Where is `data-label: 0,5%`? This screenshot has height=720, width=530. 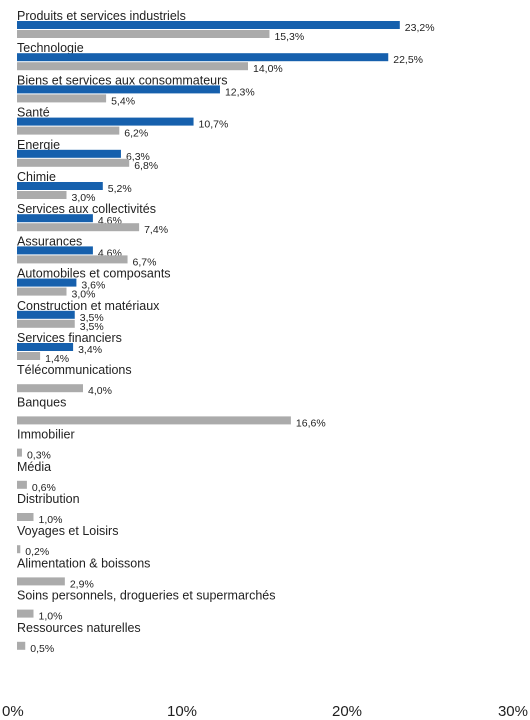 data-label: 0,5% is located at coordinates (42, 649).